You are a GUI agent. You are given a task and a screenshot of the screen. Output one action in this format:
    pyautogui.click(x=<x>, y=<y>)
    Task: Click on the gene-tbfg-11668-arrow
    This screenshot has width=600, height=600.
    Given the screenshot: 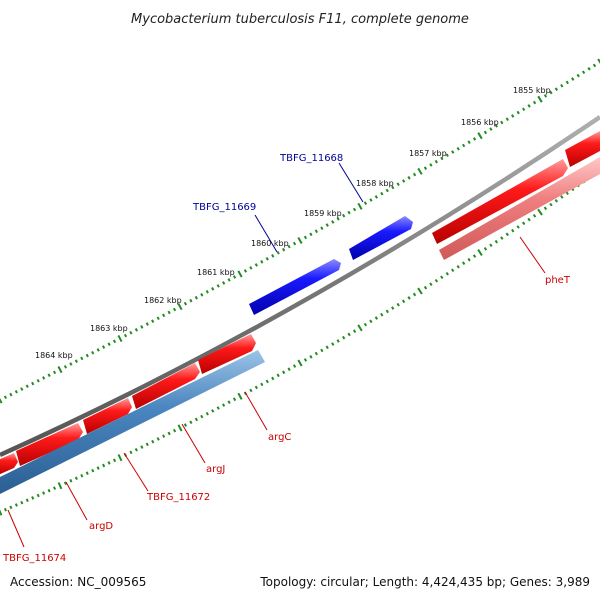 What is the action you would take?
    pyautogui.click(x=381, y=238)
    